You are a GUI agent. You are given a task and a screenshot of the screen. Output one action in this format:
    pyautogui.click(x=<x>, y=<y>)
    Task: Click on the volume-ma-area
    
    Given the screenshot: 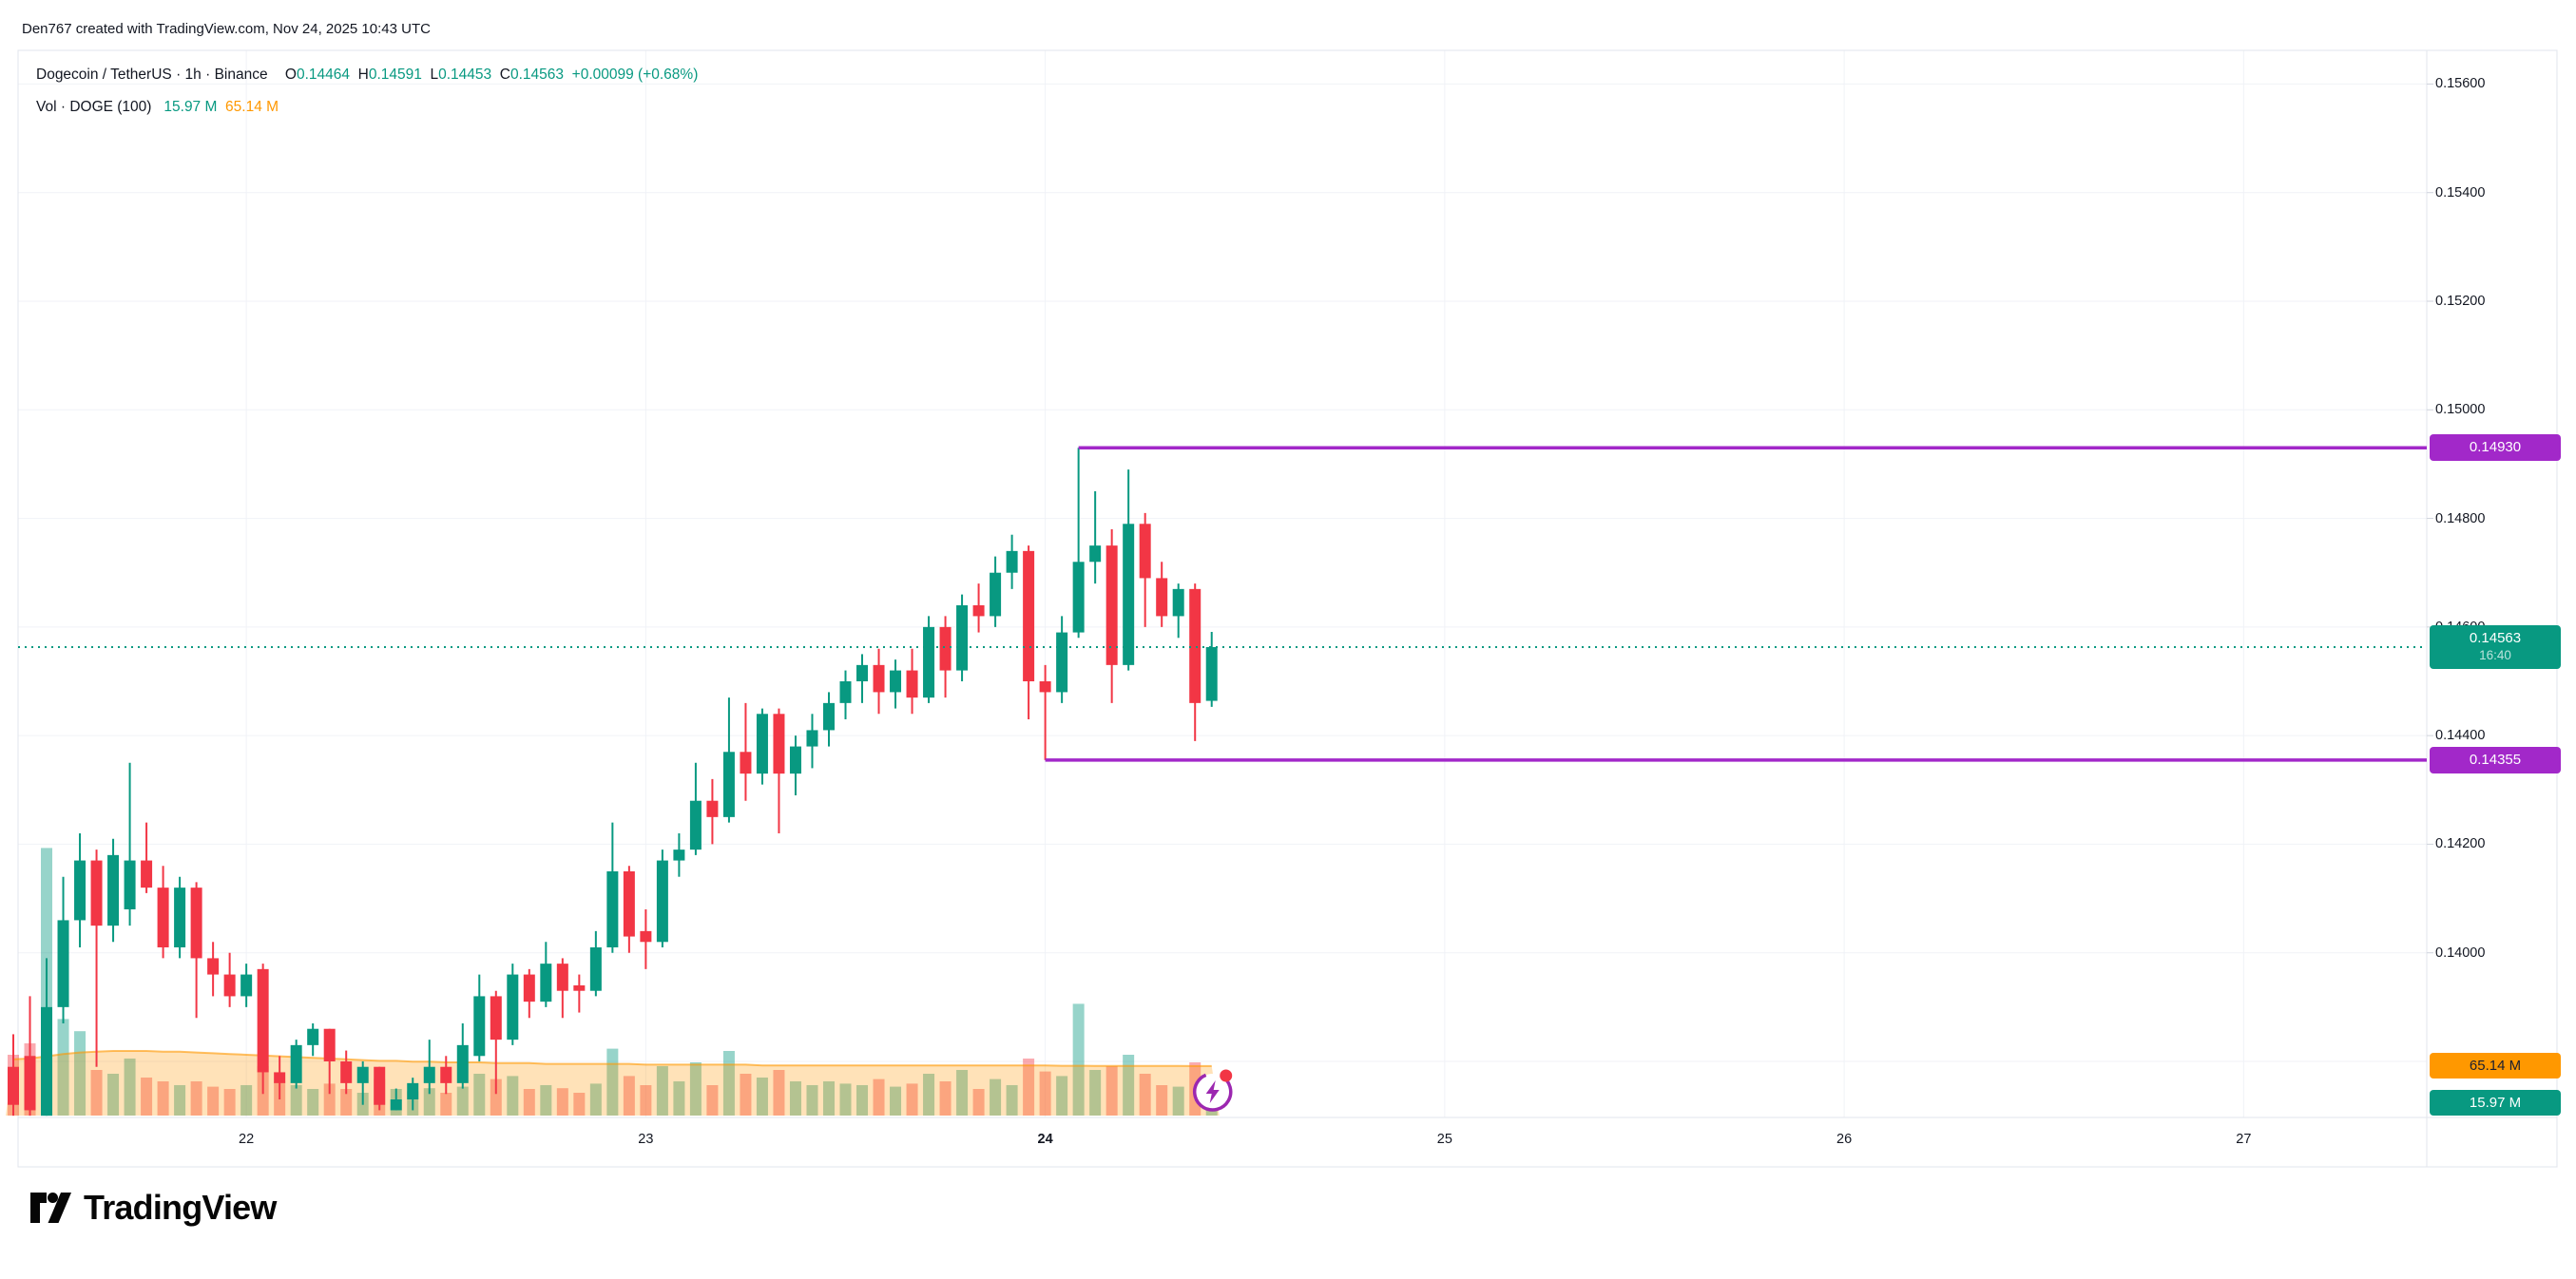 What is the action you would take?
    pyautogui.click(x=613, y=1084)
    